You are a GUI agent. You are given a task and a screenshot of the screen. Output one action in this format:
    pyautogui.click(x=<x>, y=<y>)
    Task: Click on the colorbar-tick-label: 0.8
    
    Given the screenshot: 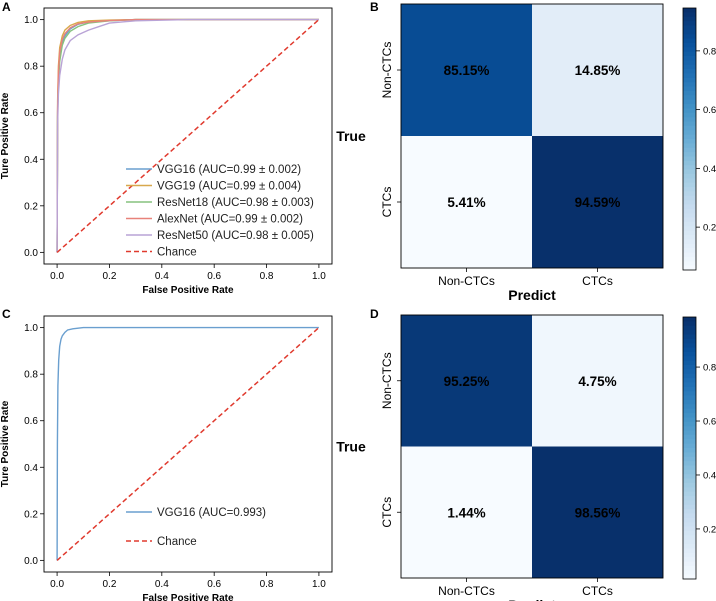 What is the action you would take?
    pyautogui.click(x=709, y=51)
    